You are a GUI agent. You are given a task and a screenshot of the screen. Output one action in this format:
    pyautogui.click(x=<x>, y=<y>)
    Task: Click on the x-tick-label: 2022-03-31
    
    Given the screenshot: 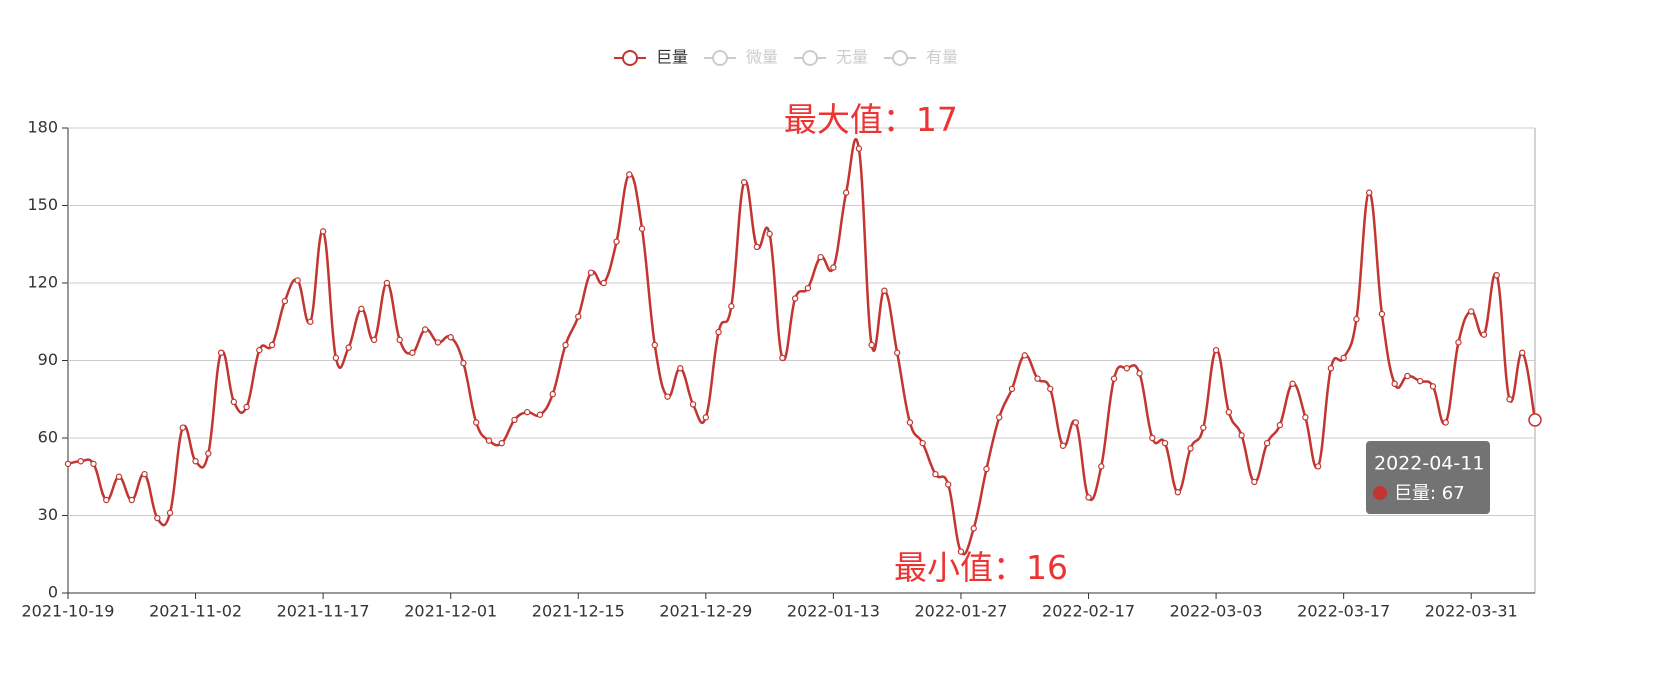 What is the action you would take?
    pyautogui.click(x=1471, y=611)
    